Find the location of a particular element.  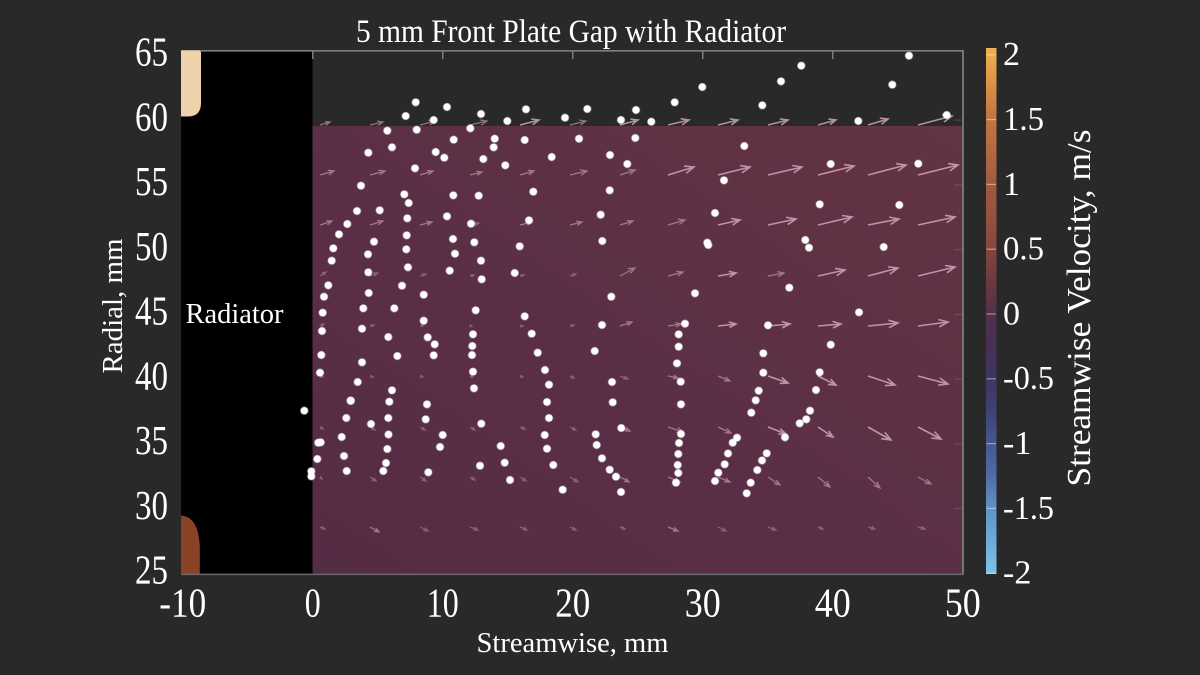

svg-text: Radial, mm is located at coordinates (113, 305).